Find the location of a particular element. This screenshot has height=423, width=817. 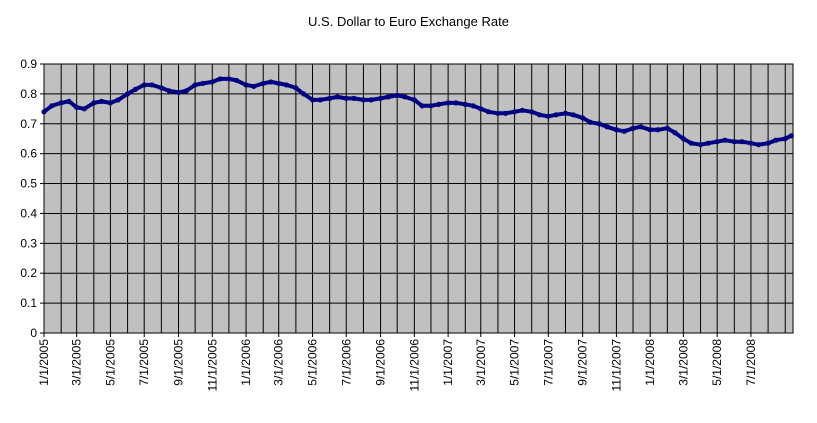

x-tick-label: 11/1/2006 is located at coordinates (414, 365).